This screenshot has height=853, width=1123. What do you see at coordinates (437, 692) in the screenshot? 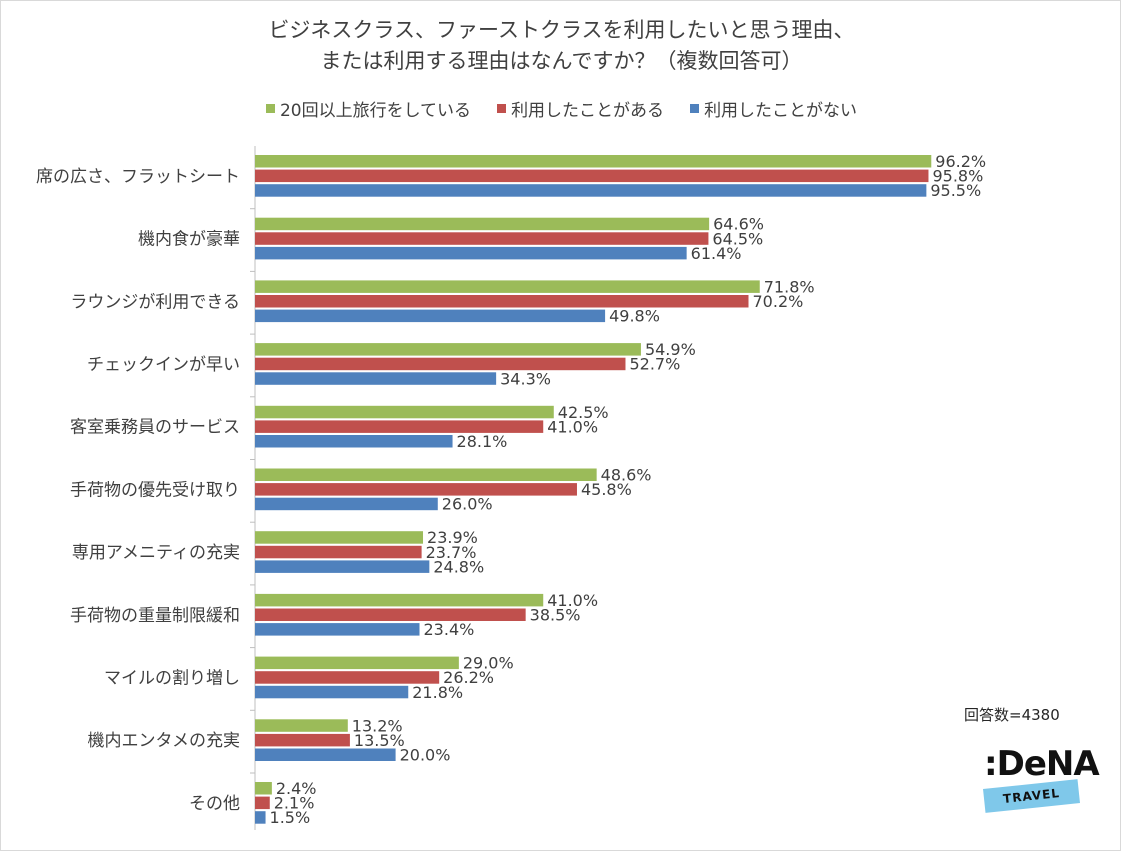
I see `value-label-series-3: 21.8%` at bounding box center [437, 692].